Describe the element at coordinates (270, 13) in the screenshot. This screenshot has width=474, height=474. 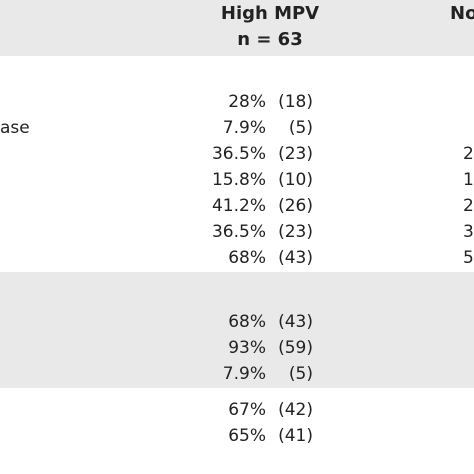
I see `column-title: High MPV` at that location.